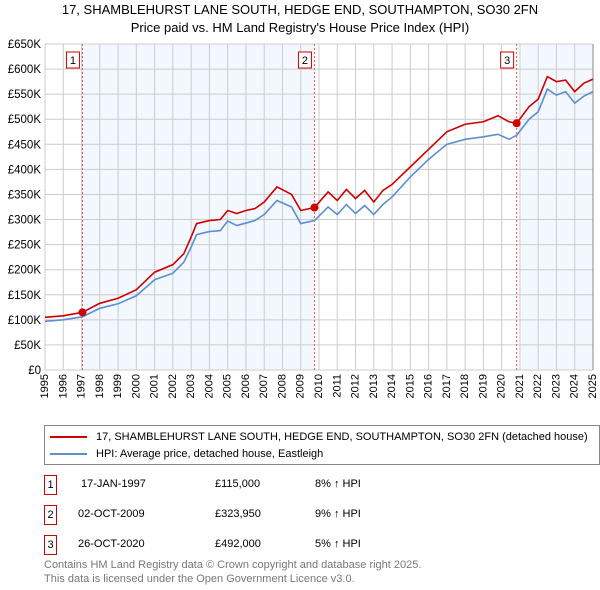  What do you see at coordinates (520, 386) in the screenshot?
I see `x-tick-label: 2021` at bounding box center [520, 386].